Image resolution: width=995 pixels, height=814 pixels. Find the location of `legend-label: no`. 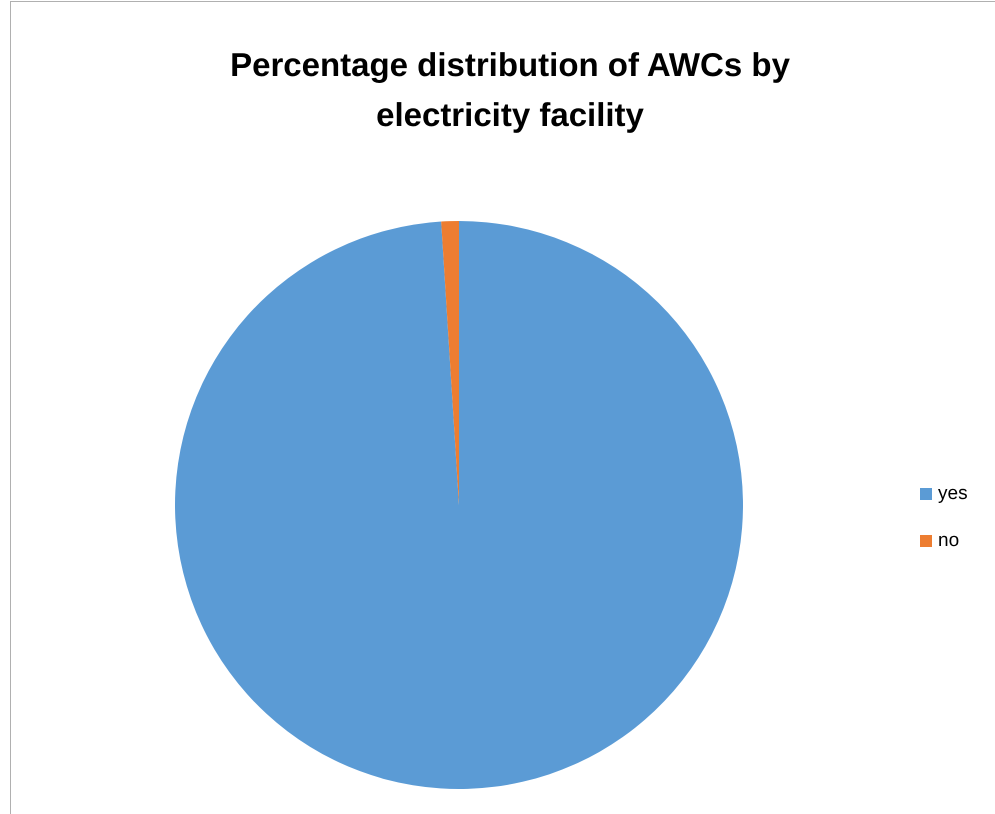

legend-label: no is located at coordinates (949, 541).